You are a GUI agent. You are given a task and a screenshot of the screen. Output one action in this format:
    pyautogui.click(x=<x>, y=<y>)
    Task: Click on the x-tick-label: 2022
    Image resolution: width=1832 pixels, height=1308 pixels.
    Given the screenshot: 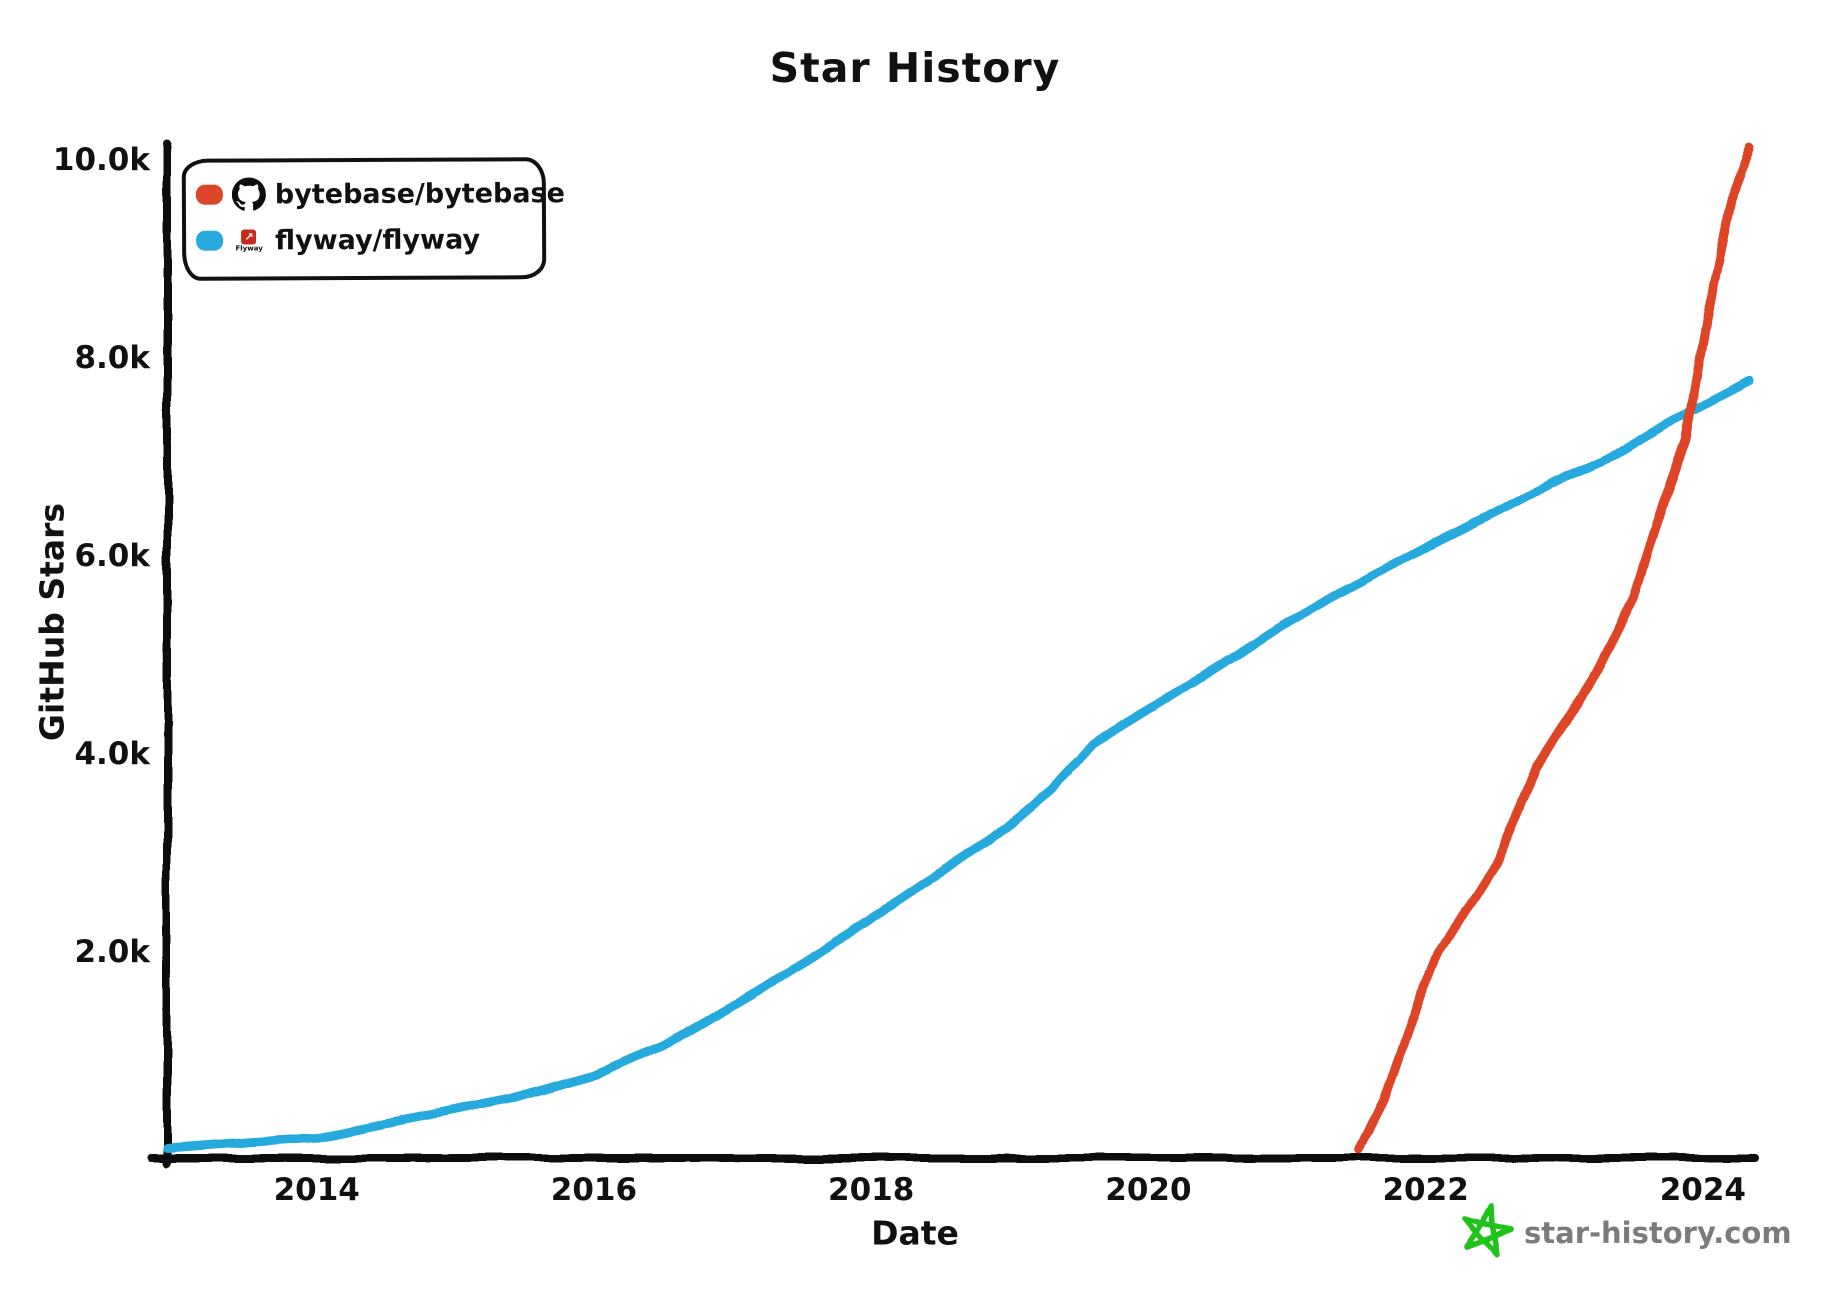 What is the action you would take?
    pyautogui.click(x=1425, y=1190)
    